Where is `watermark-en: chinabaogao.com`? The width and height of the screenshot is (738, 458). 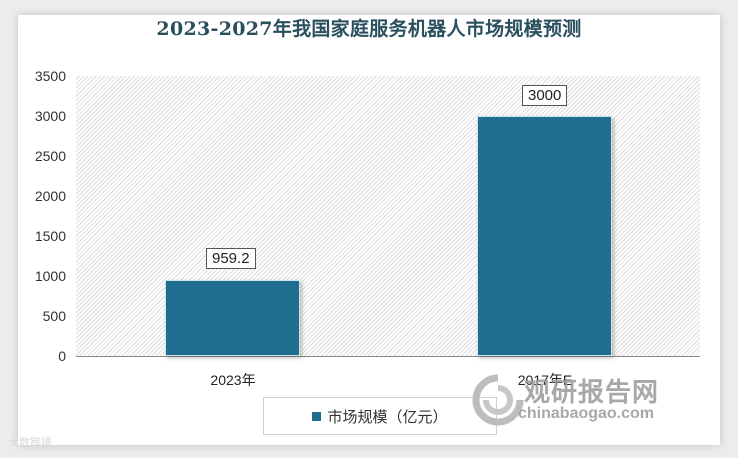
watermark-en: chinabaogao.com is located at coordinates (586, 413).